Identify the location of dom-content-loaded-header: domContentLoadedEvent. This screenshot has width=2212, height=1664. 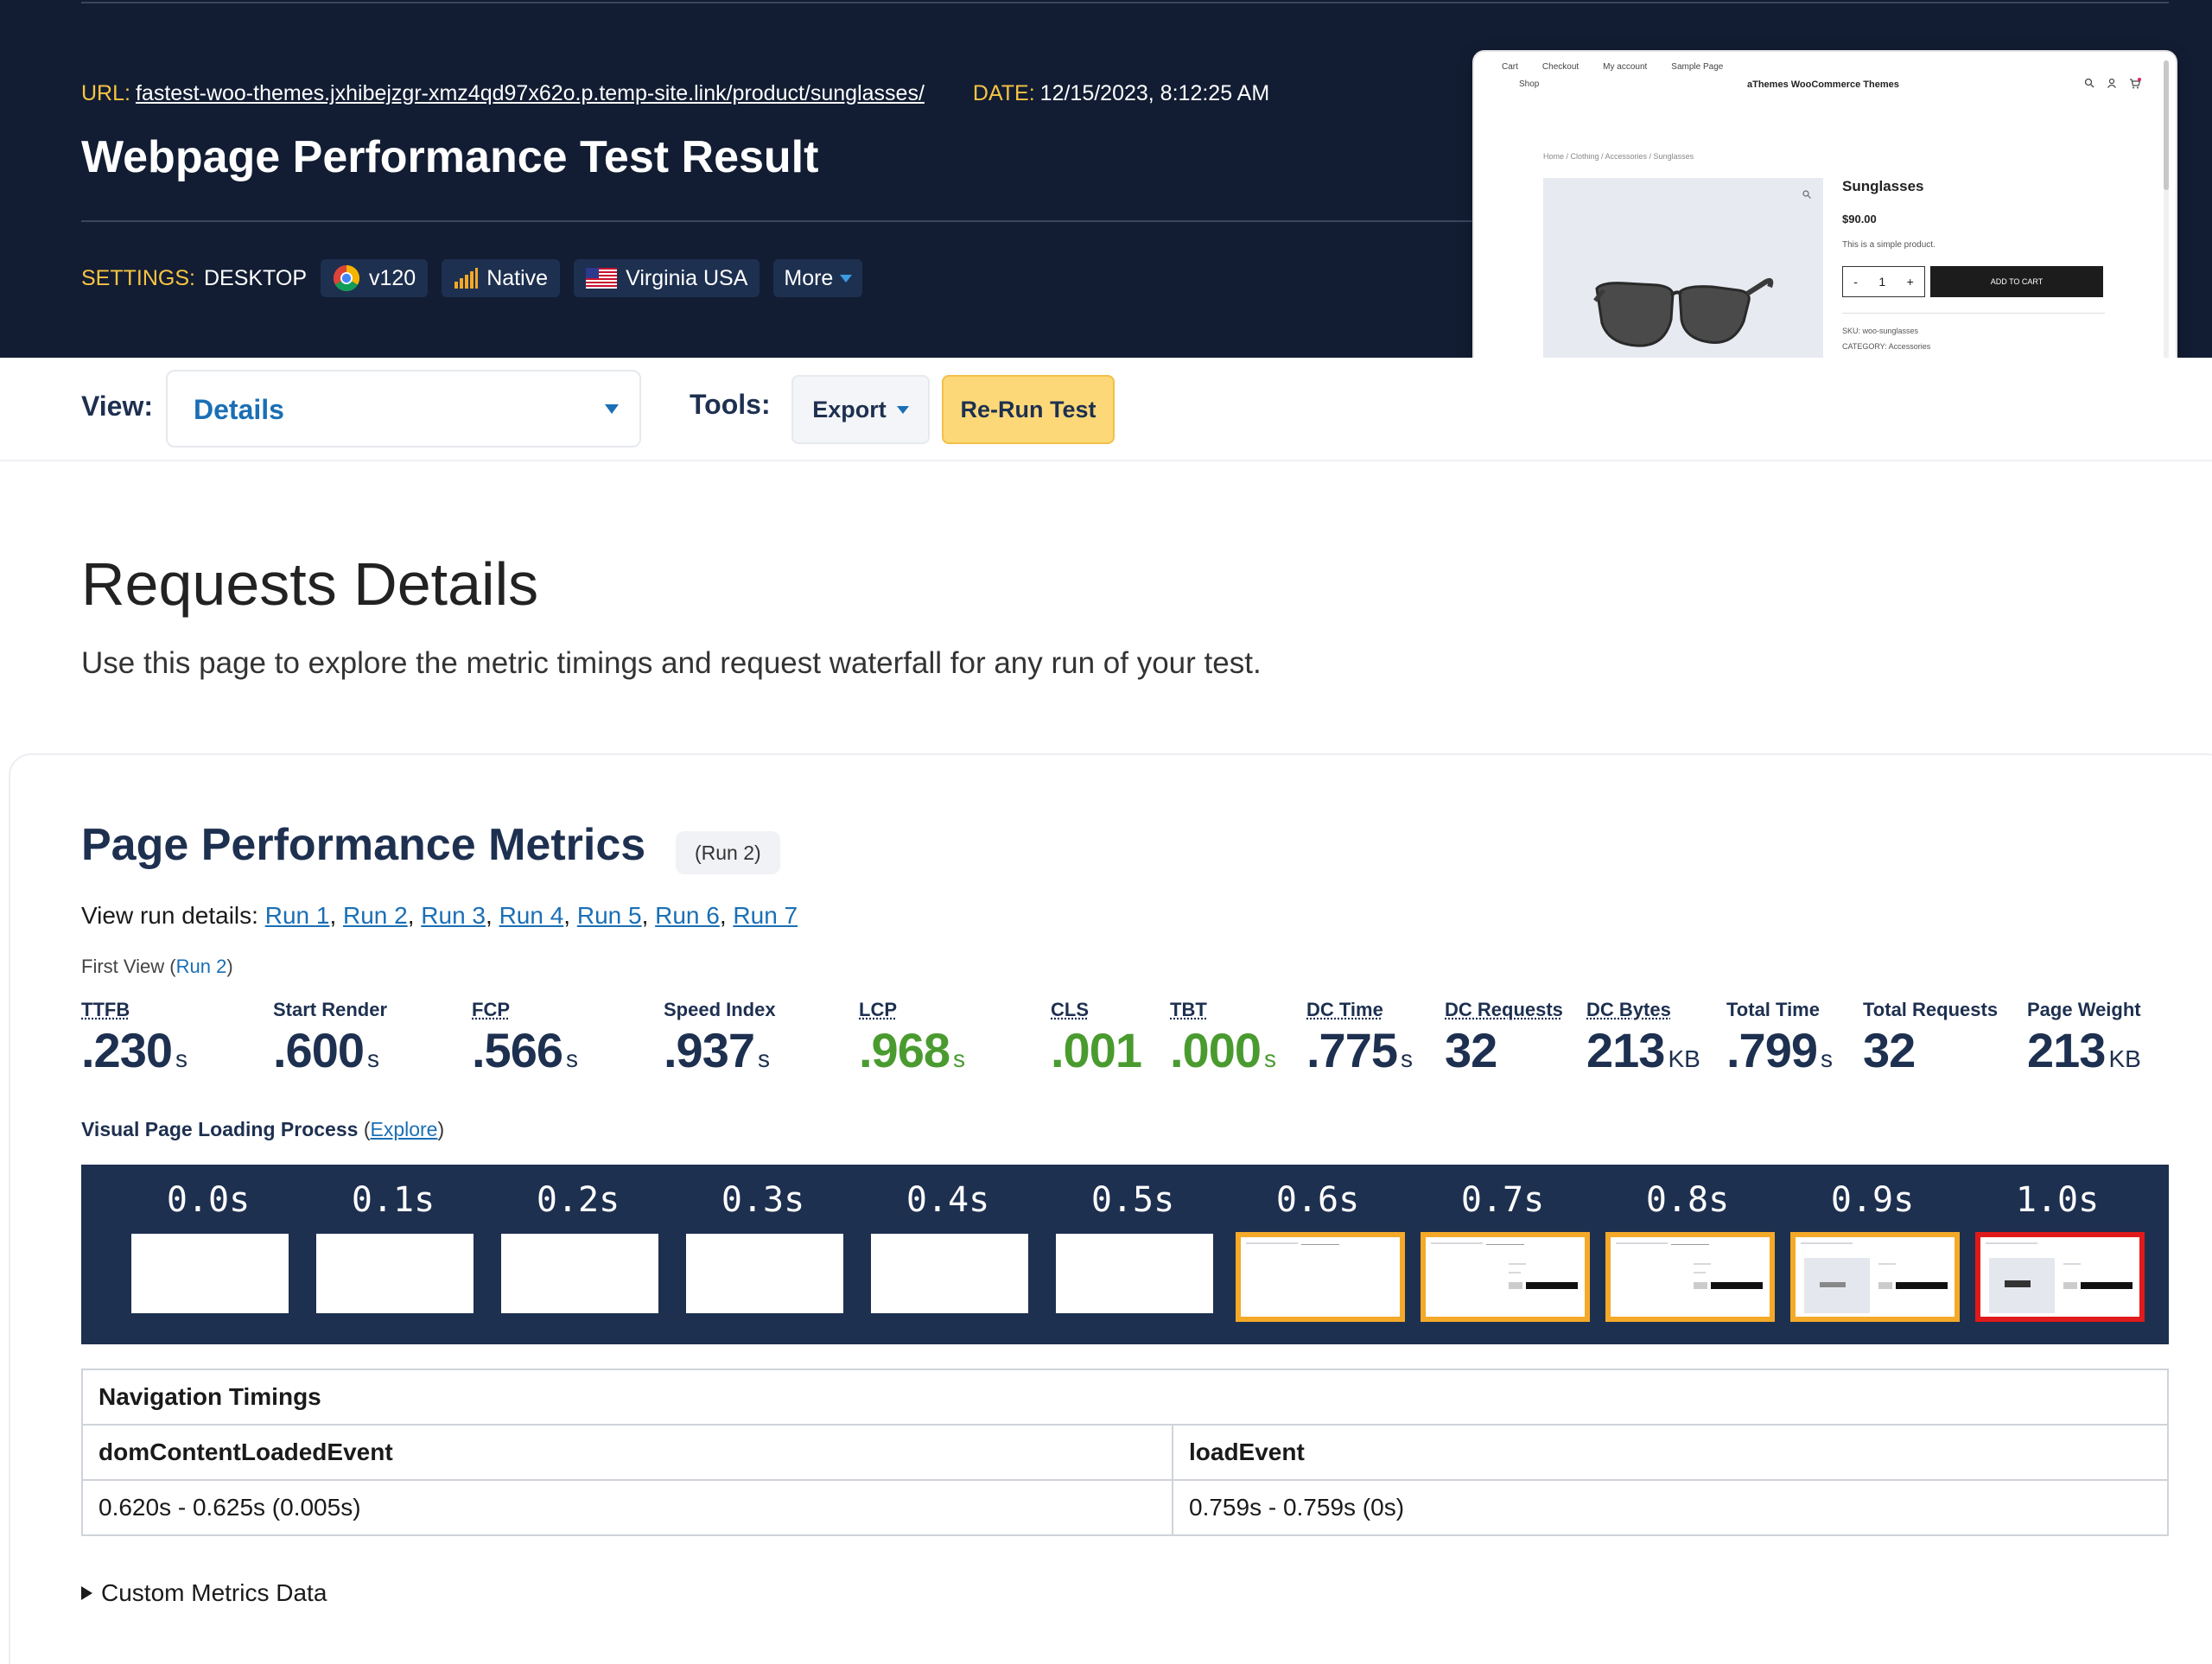
(627, 1452).